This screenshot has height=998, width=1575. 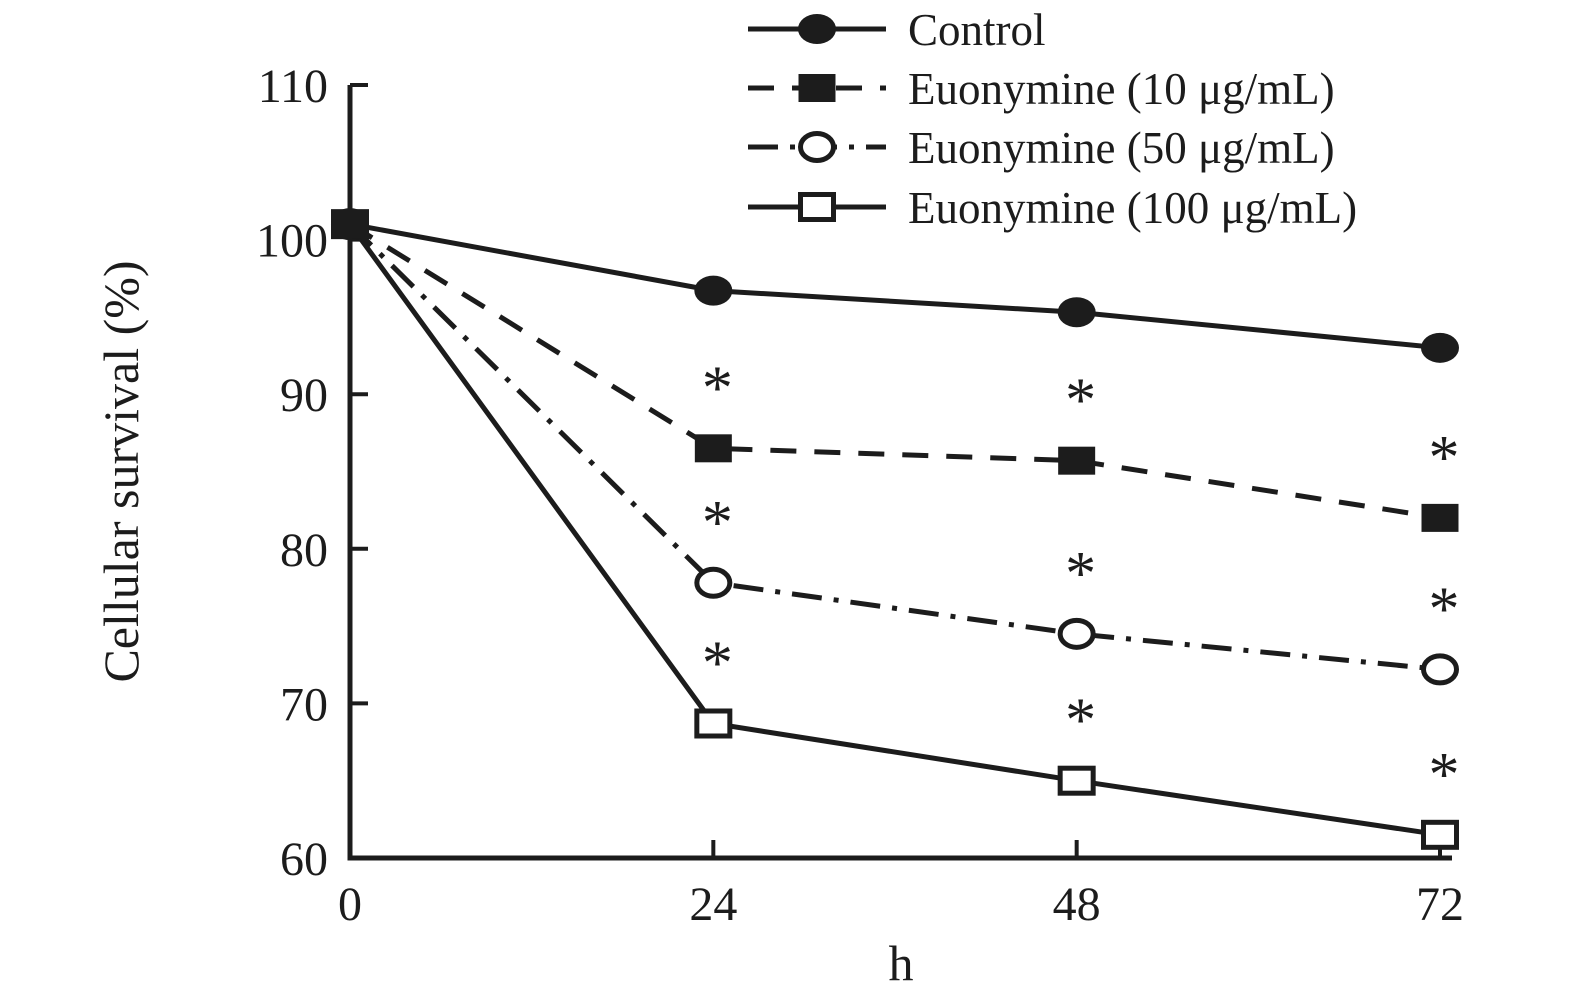 What do you see at coordinates (304, 550) in the screenshot?
I see `y-tick-label: 80` at bounding box center [304, 550].